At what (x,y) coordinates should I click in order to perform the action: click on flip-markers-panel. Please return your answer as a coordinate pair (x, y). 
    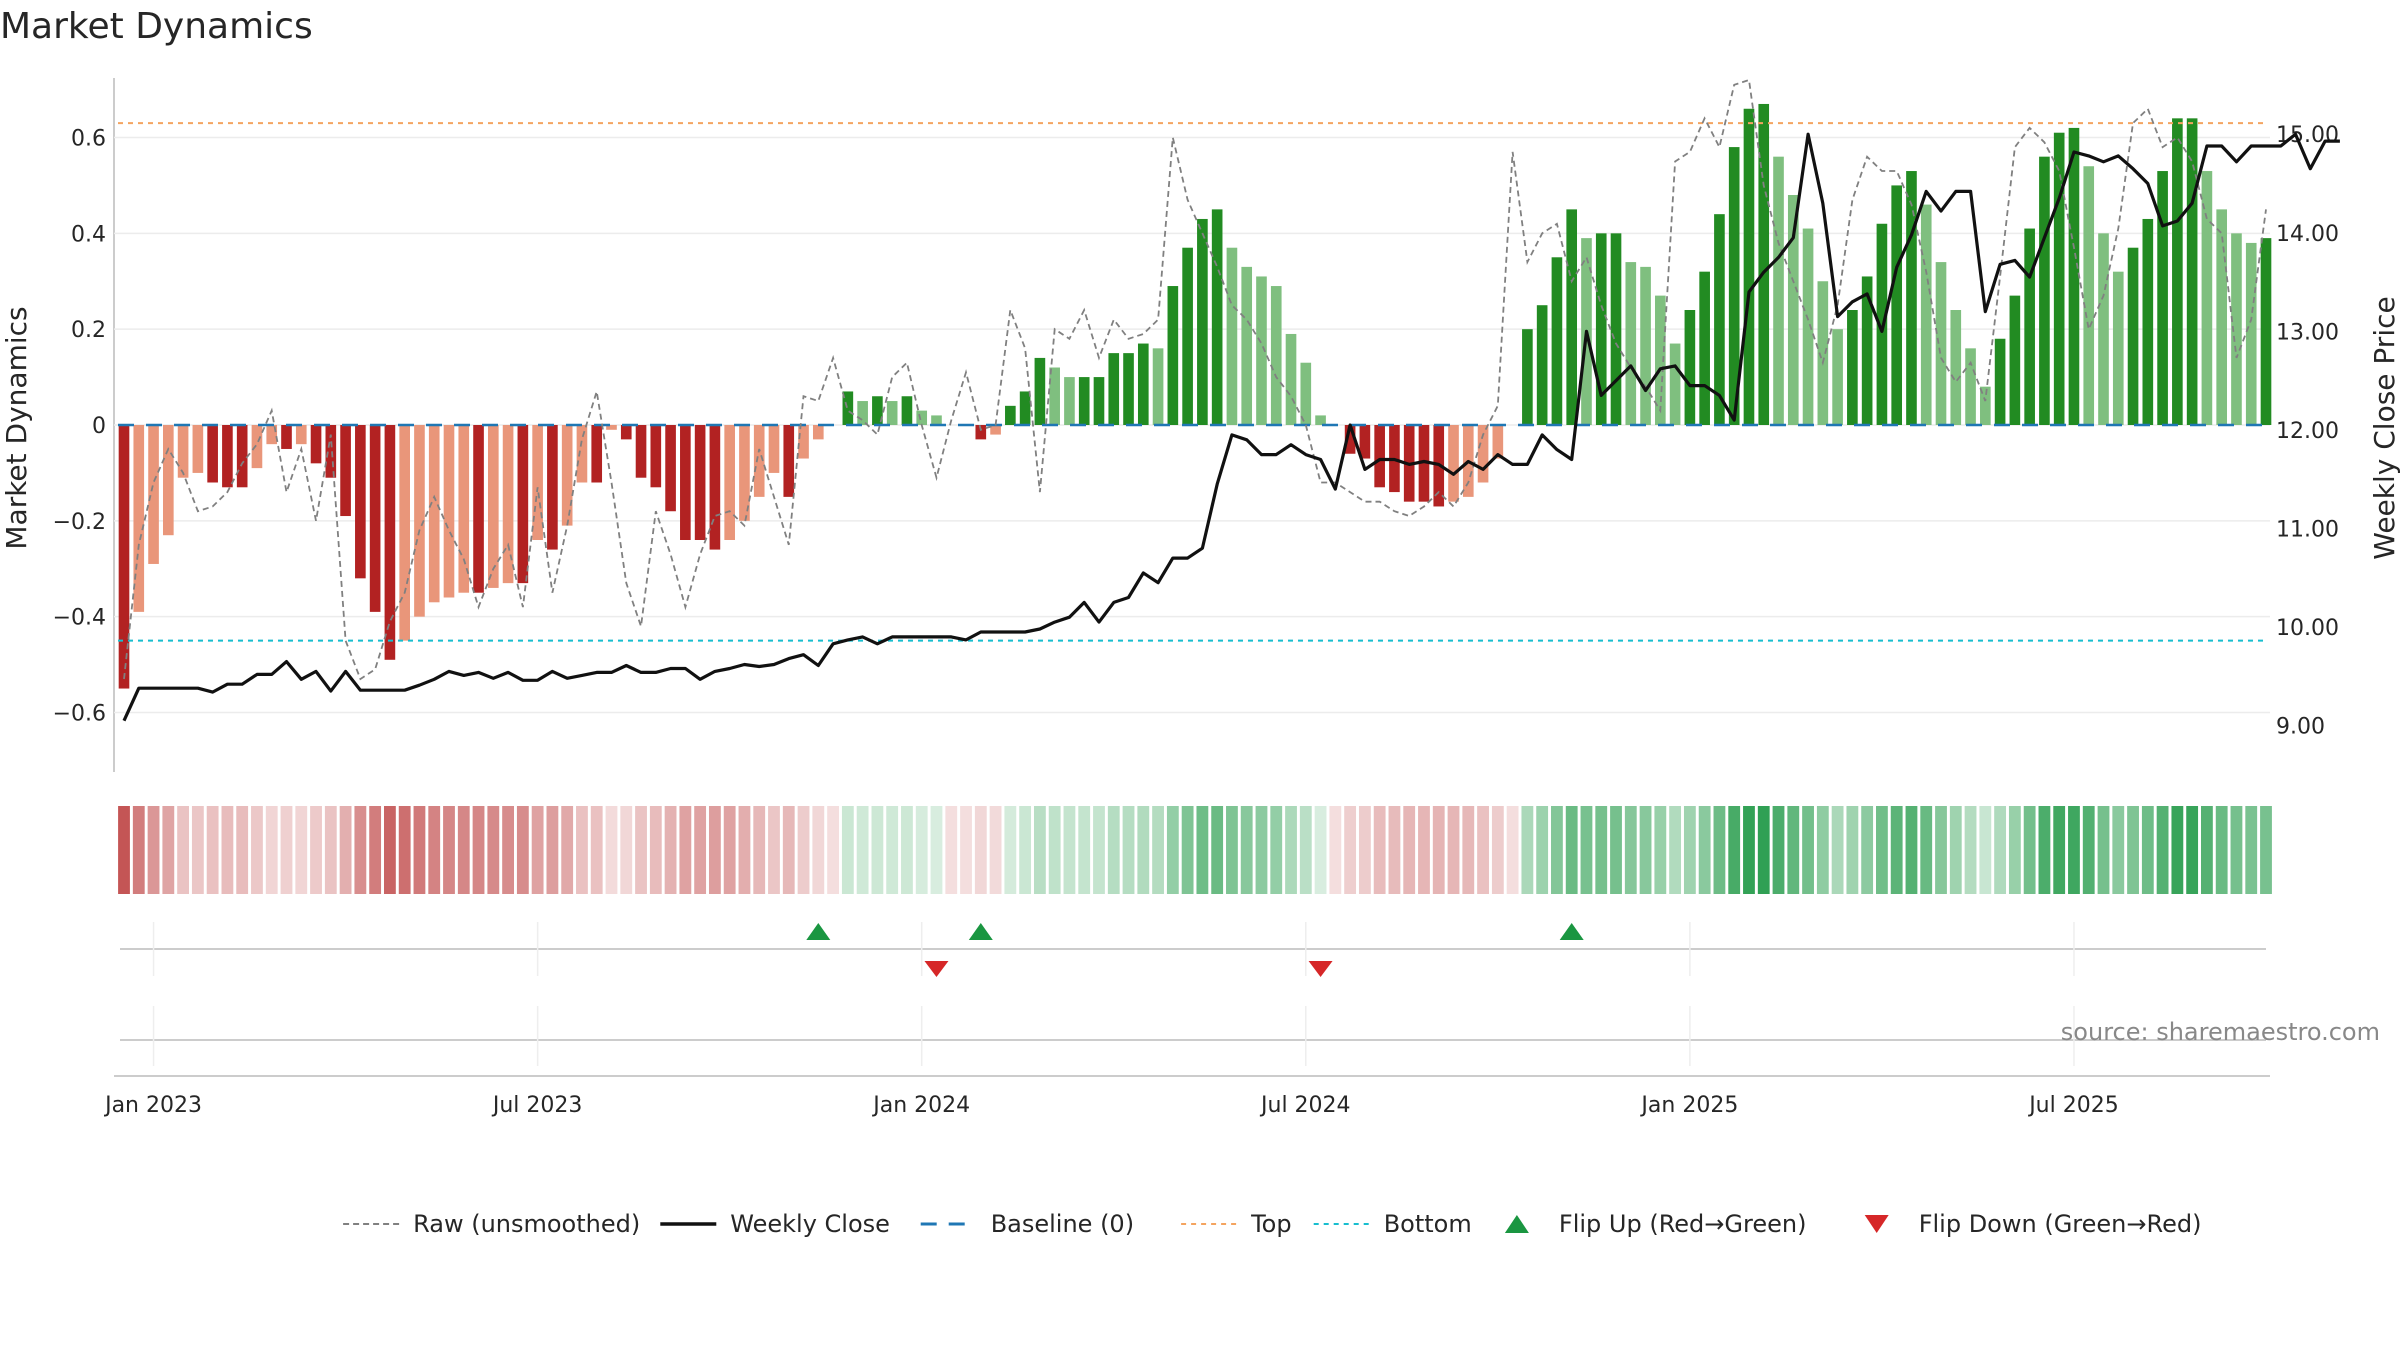
    Looking at the image, I should click on (1193, 949).